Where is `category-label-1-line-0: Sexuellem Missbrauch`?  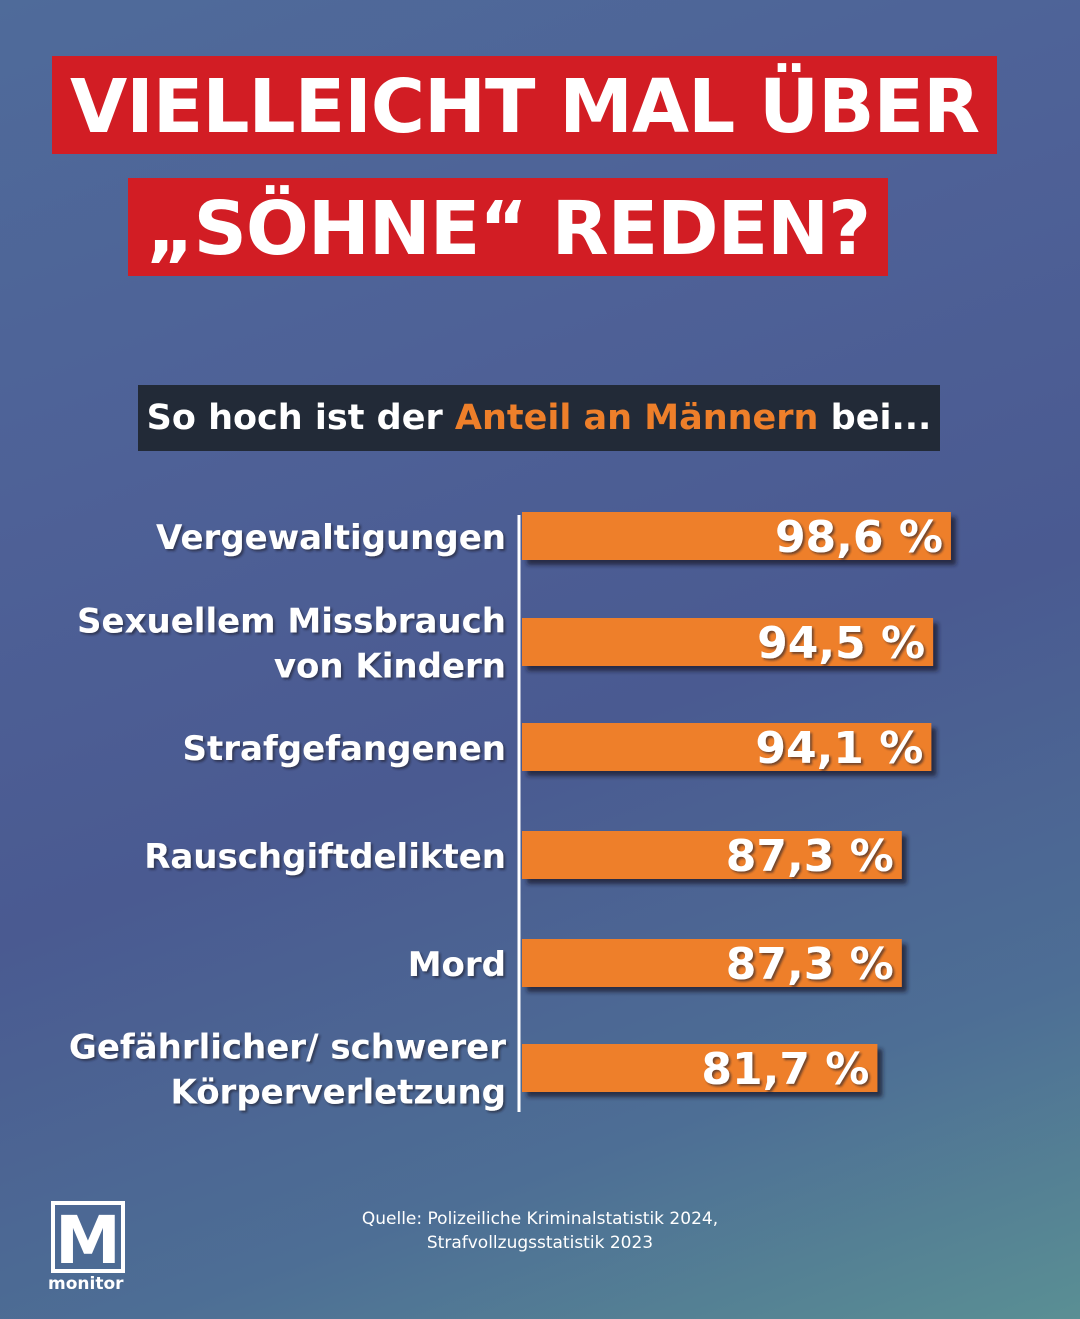
category-label-1-line-0: Sexuellem Missbrauch is located at coordinates (291, 622).